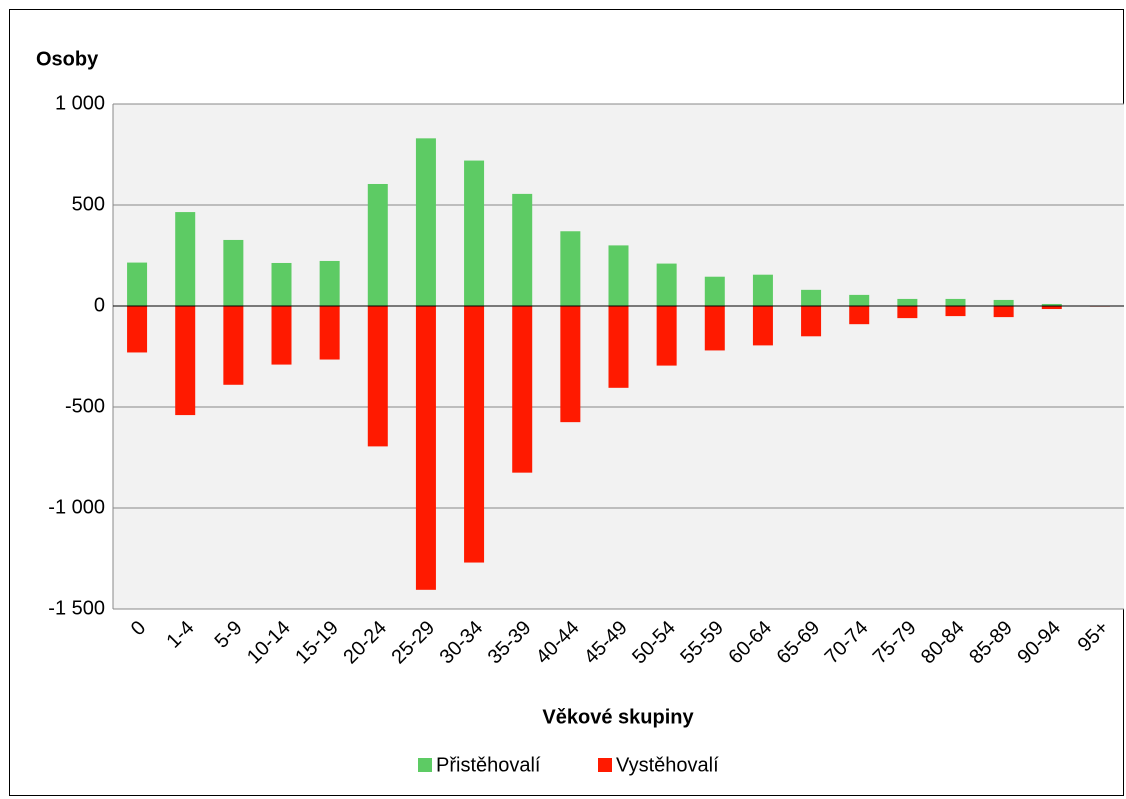 The width and height of the screenshot is (1126, 799). I want to click on y-tick-label: -1 000, so click(76, 507).